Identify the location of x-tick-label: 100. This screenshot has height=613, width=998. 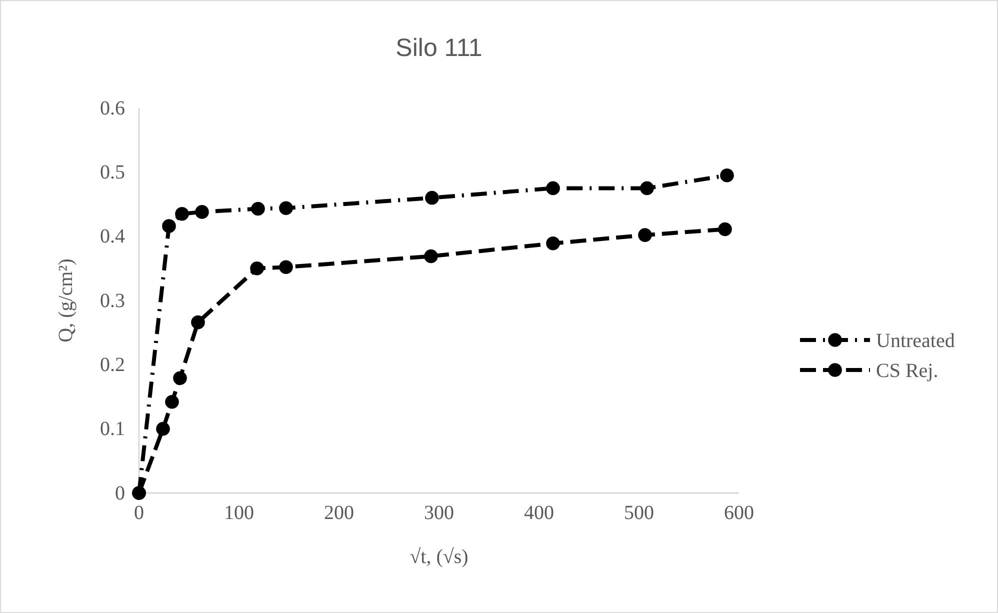
(239, 513).